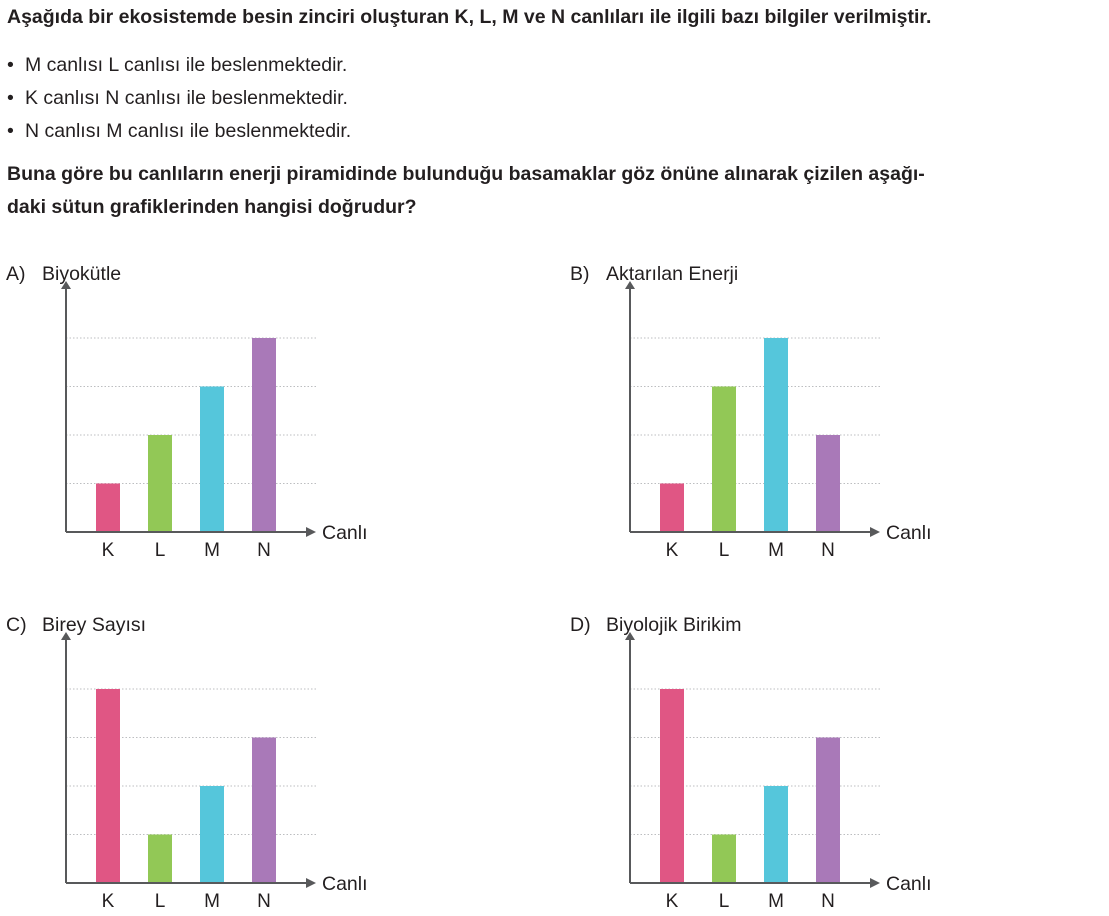  I want to click on chart-d-y-axis-arrow, so click(630, 636).